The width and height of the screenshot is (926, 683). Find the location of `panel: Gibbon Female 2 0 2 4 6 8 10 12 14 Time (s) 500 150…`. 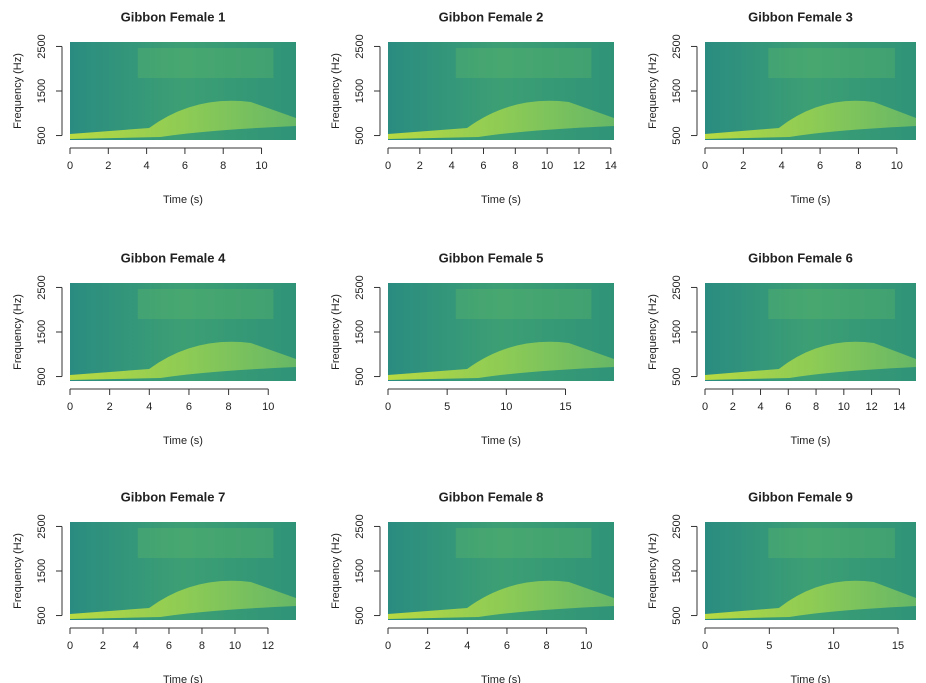

panel: Gibbon Female 2 0 2 4 6 8 10 12 14 Time (s) 500 150… is located at coordinates (473, 107).